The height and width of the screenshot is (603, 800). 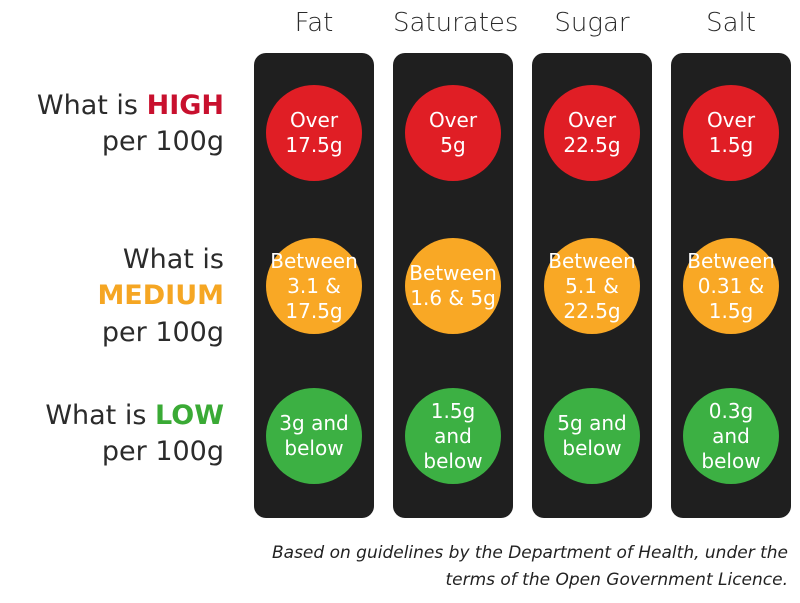 I want to click on column-header-fat: Fat, so click(x=314, y=23).